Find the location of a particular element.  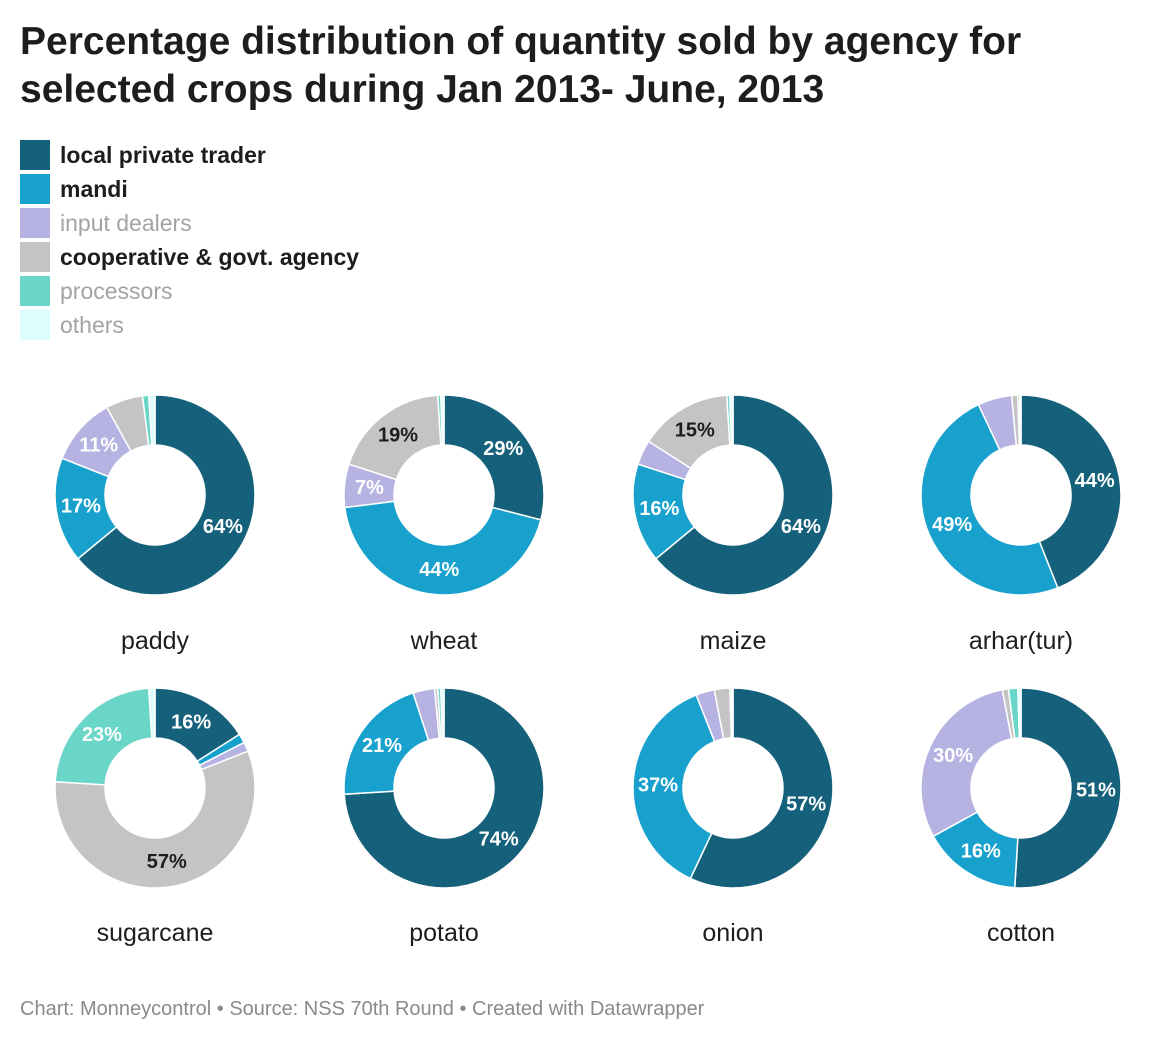

data-label-paddy-mandi: 17% is located at coordinates (81, 507).